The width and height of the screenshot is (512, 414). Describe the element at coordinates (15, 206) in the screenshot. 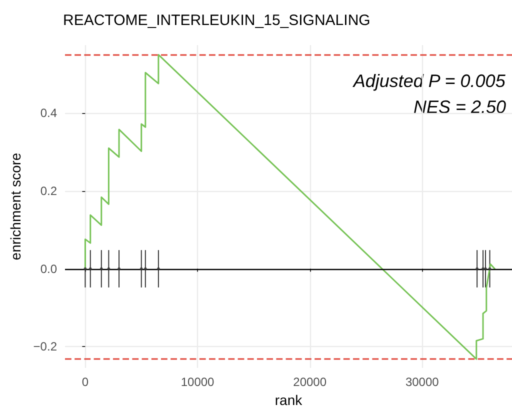

I see `y-axis-title: enrichment score` at that location.